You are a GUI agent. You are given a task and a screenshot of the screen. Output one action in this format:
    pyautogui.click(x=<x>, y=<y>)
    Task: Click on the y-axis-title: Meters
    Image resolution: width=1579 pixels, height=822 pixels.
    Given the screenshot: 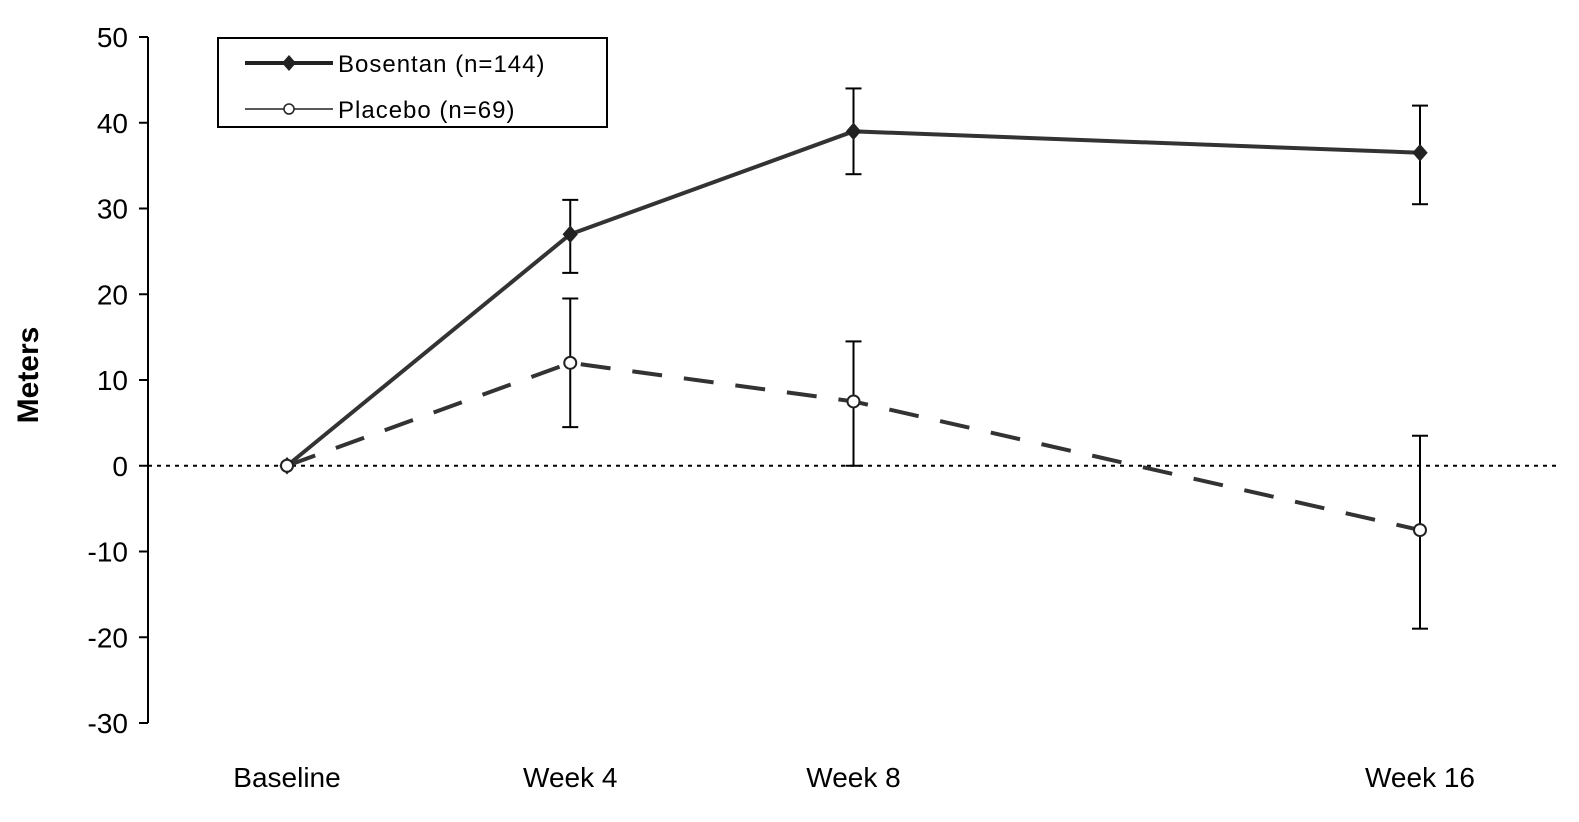 What is the action you would take?
    pyautogui.click(x=28, y=375)
    